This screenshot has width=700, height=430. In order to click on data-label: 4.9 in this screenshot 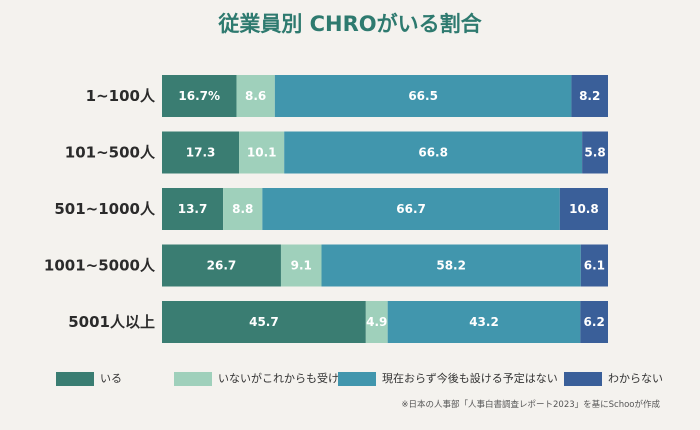, I will do `click(376, 322)`.